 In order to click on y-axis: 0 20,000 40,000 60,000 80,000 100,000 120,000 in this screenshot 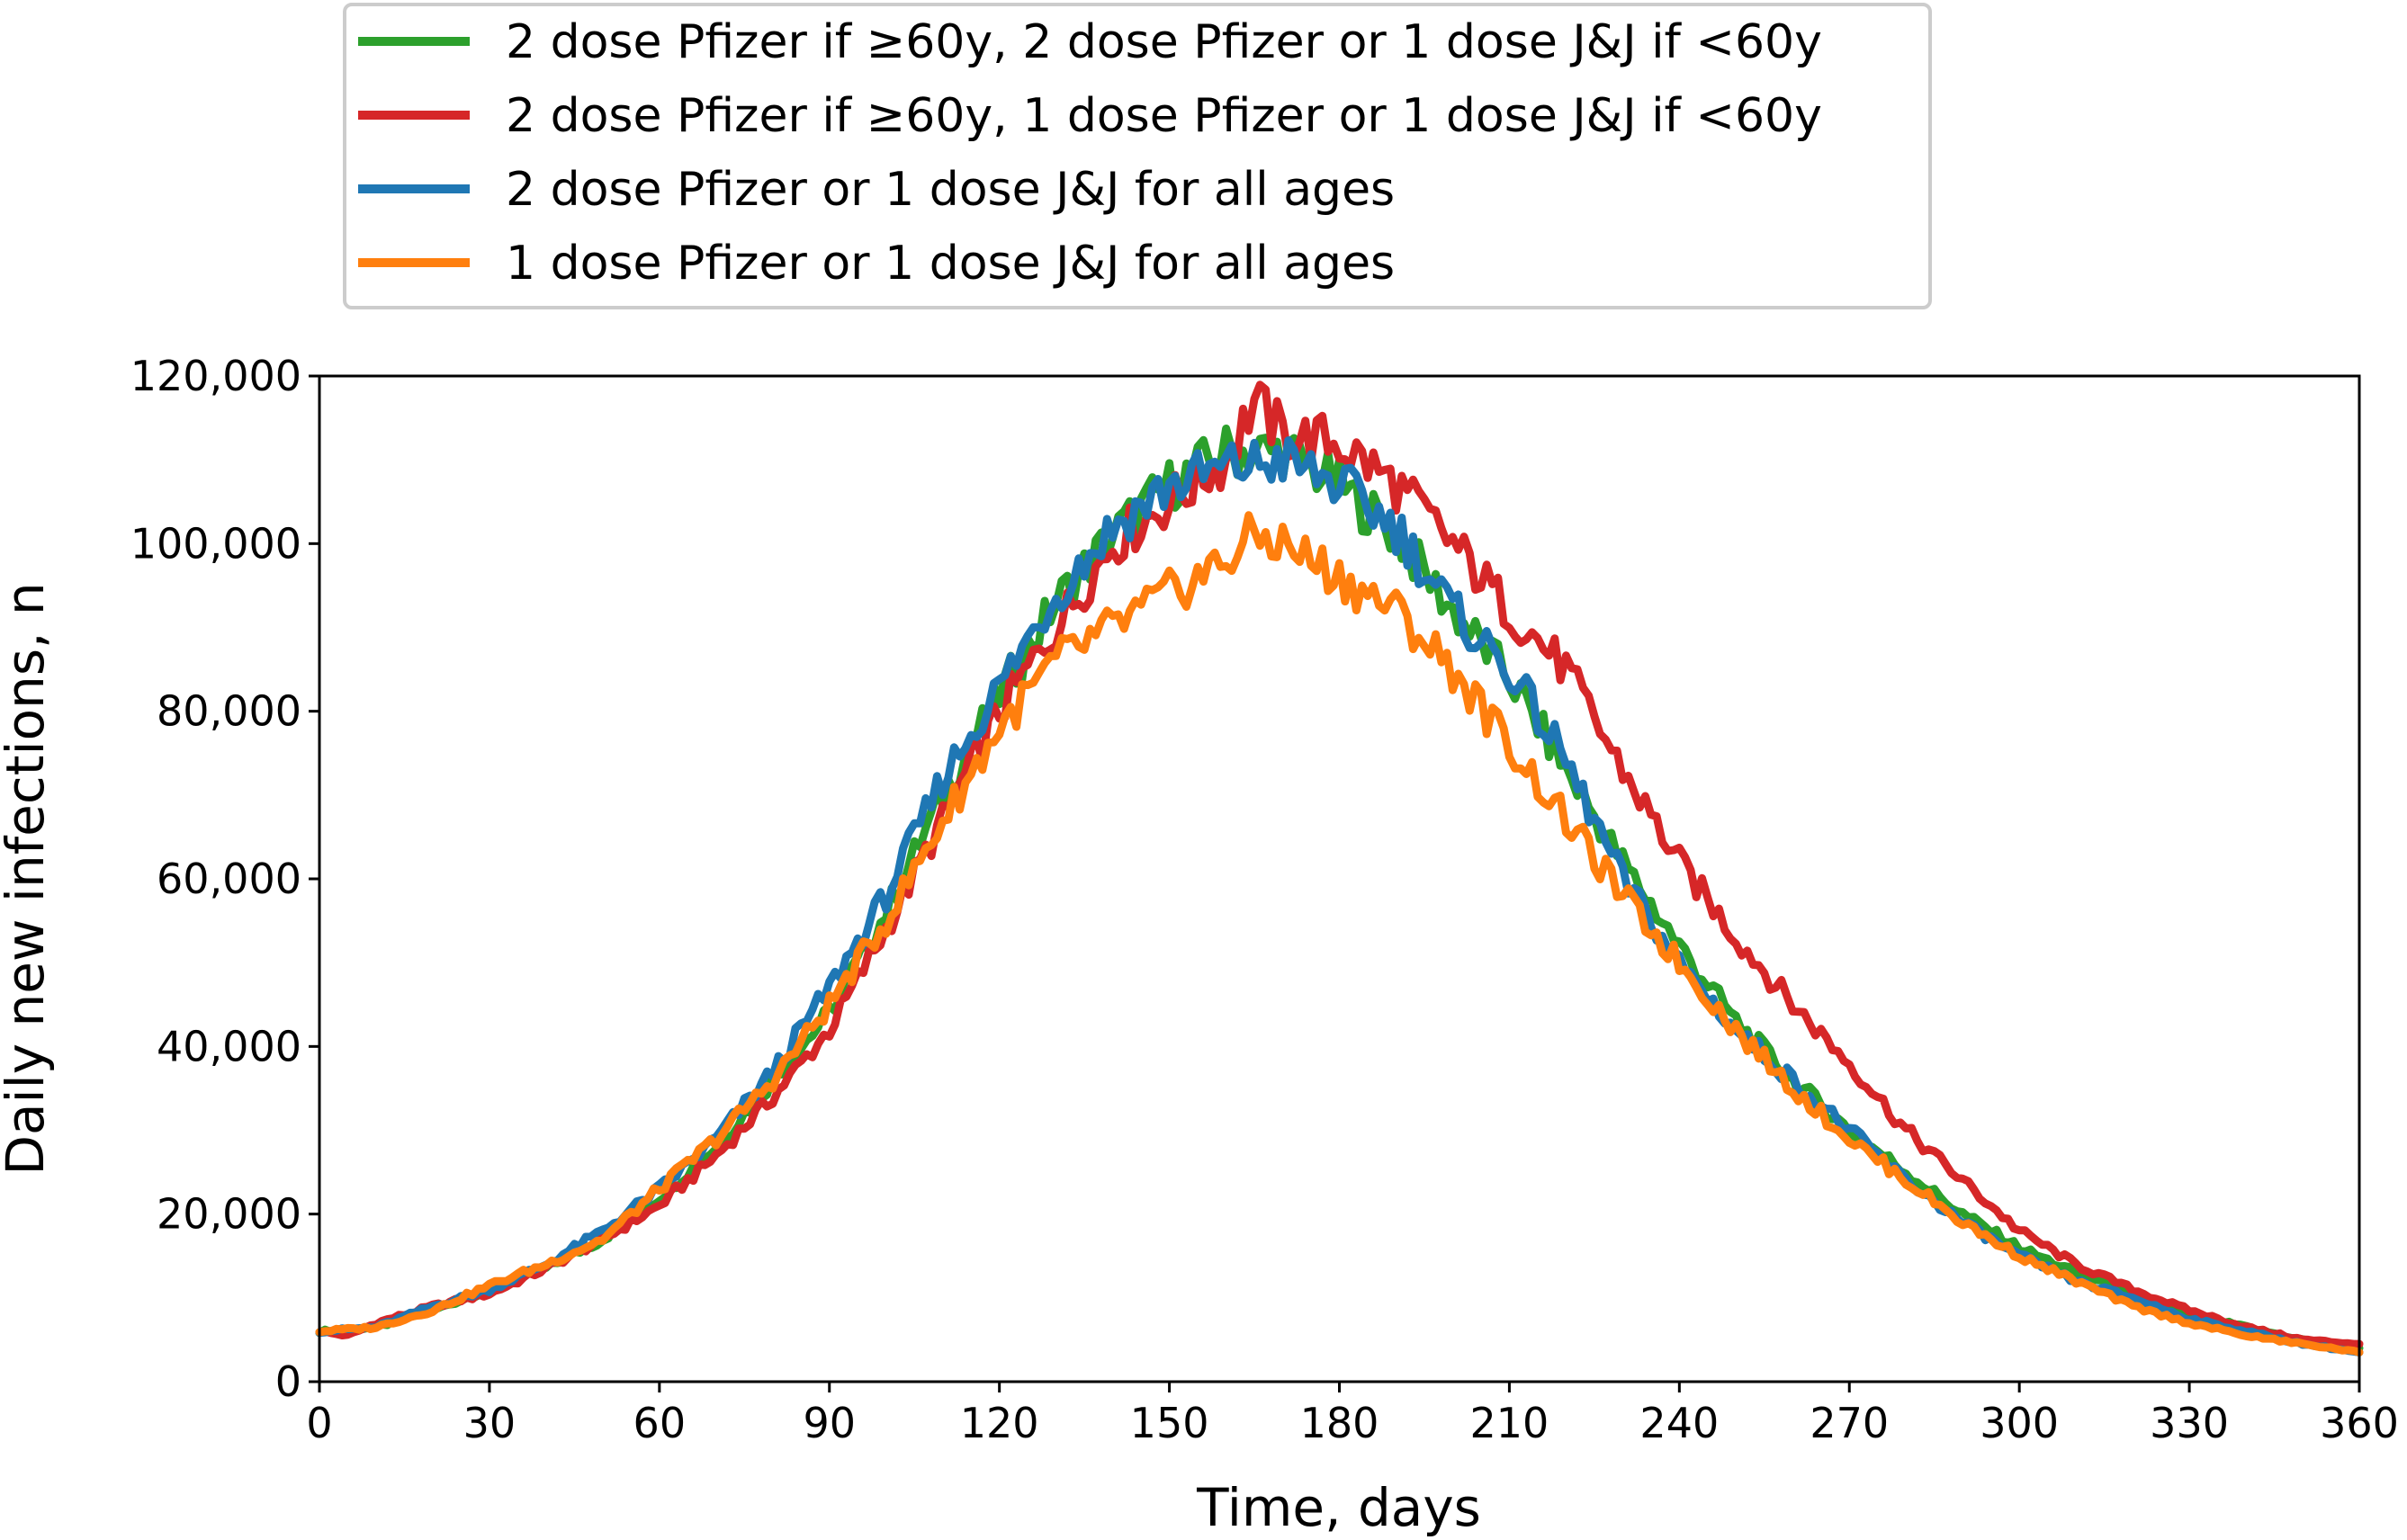, I will do `click(224, 879)`.